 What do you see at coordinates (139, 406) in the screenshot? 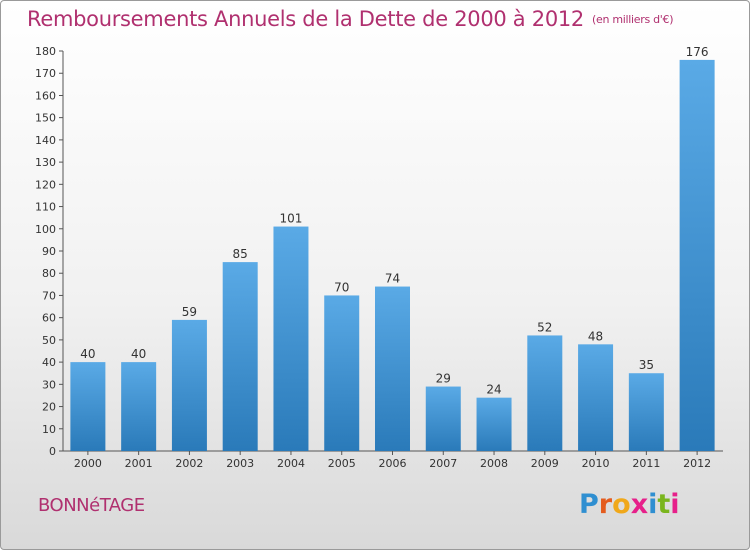
I see `bar-2001` at bounding box center [139, 406].